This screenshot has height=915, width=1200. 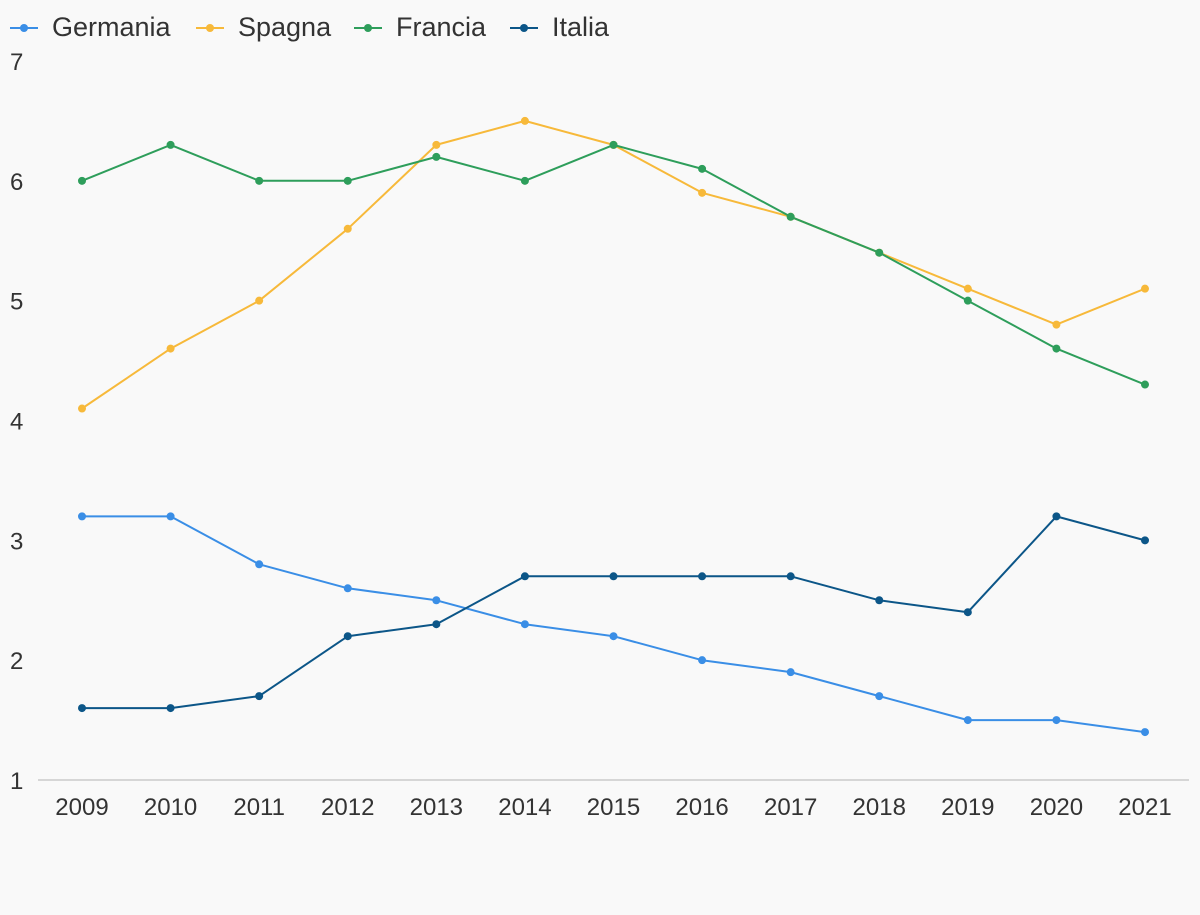 I want to click on y-tick-label: 2, so click(x=16, y=661).